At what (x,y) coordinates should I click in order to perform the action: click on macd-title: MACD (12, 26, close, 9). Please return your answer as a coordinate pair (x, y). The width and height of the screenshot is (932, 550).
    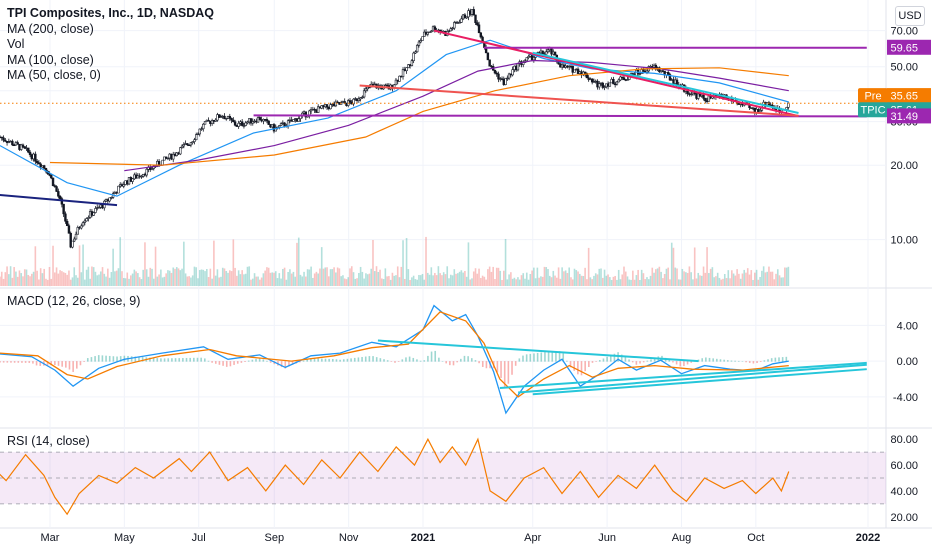
    Looking at the image, I should click on (74, 301).